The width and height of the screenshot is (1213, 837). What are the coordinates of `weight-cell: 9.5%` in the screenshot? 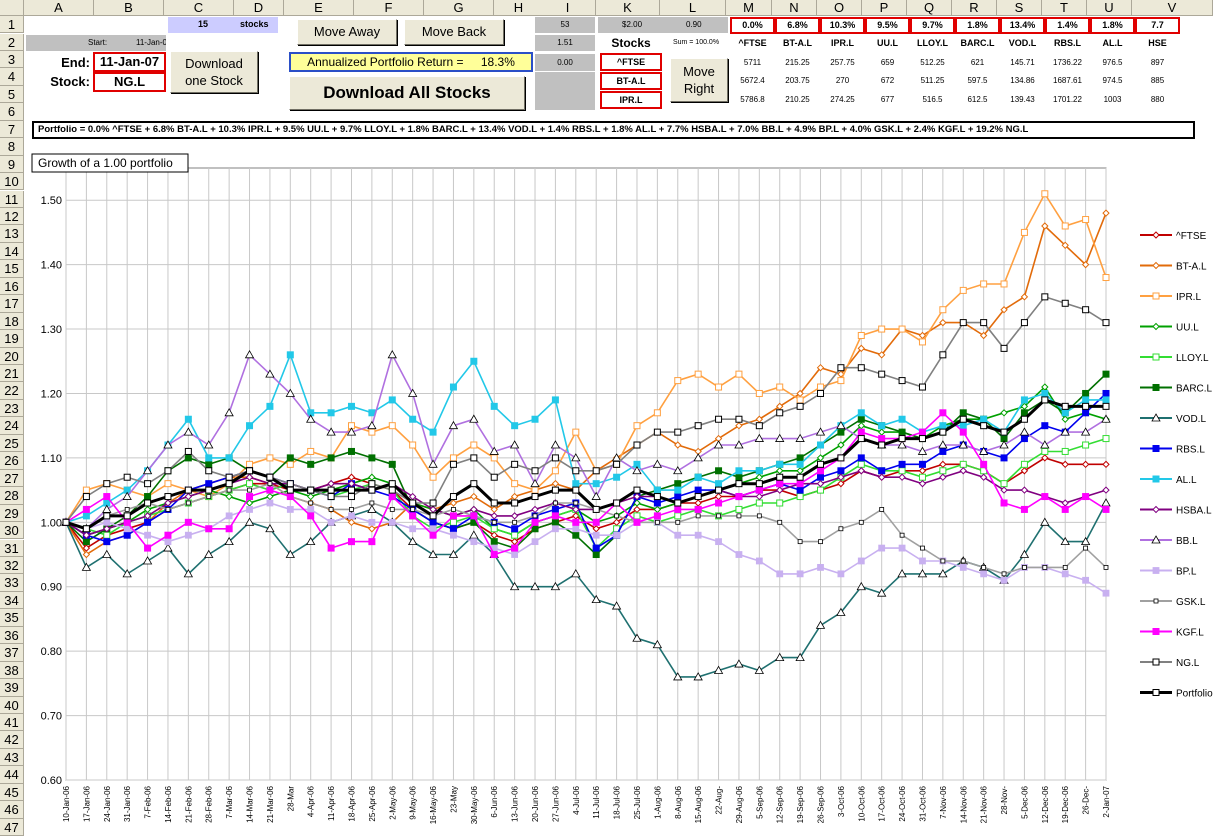 It's located at (887, 25).